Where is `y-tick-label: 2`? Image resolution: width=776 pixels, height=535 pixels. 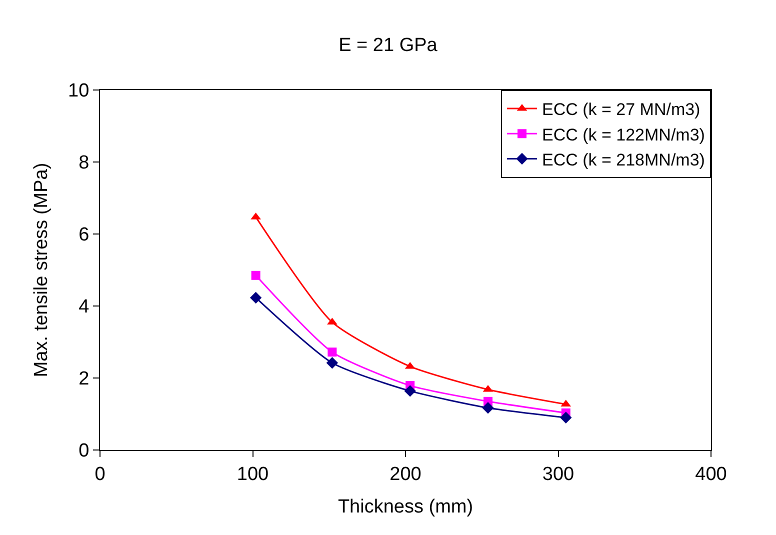 y-tick-label: 2 is located at coordinates (84, 379).